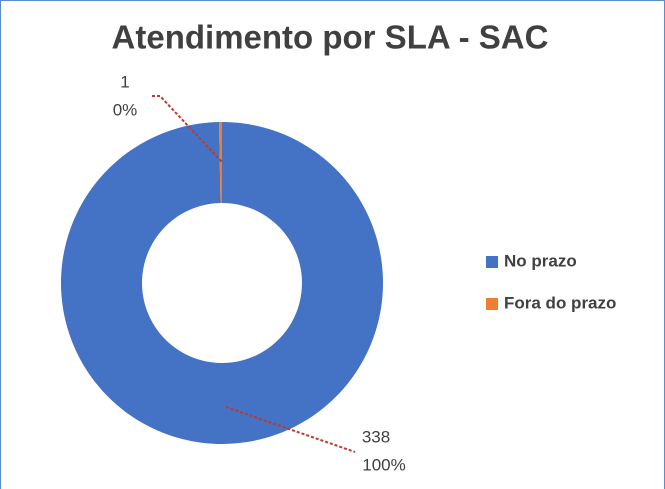  Describe the element at coordinates (330, 37) in the screenshot. I see `chart-title: Atendimento por SLA - SAC` at that location.